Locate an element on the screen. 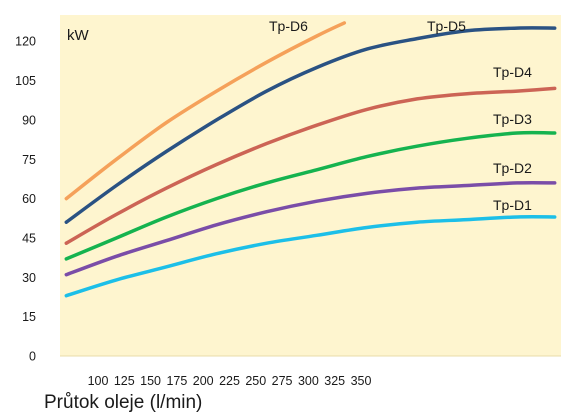  y-tick-labels: 0 15 30 45 60 75 90 105 120 is located at coordinates (25, 199).